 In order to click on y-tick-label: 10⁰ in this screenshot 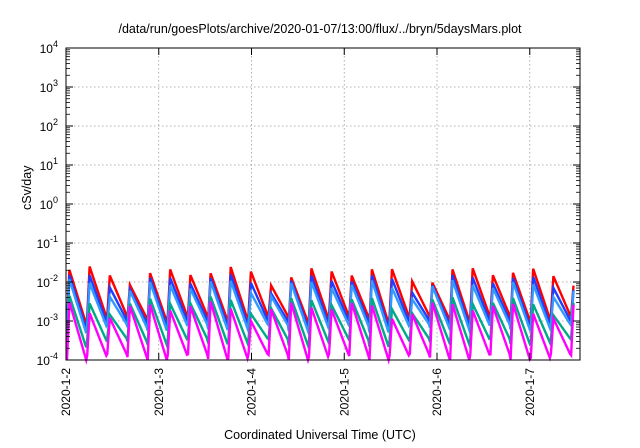, I will do `click(49, 203)`.